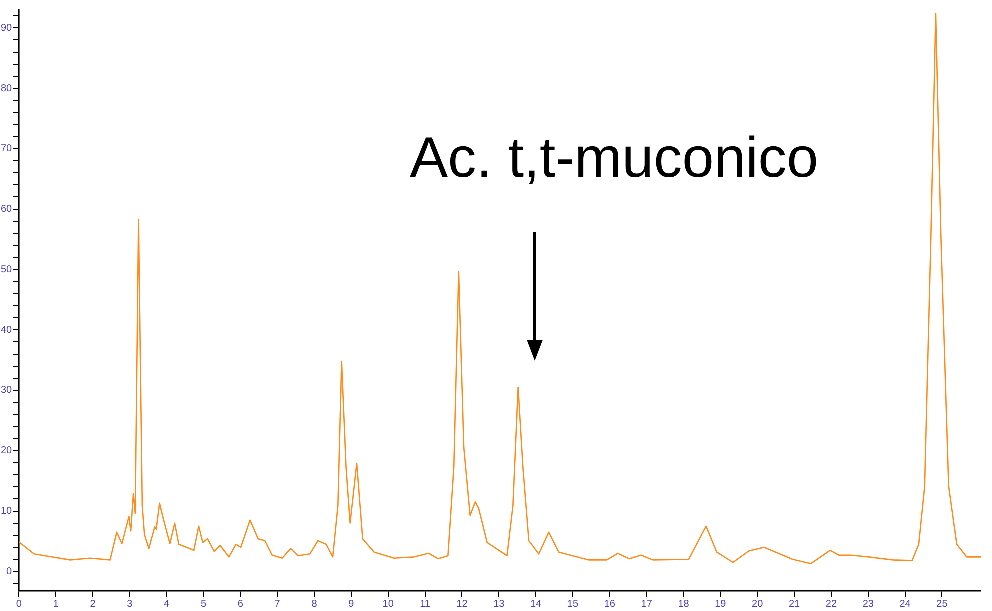 Image resolution: width=992 pixels, height=611 pixels. What do you see at coordinates (536, 604) in the screenshot?
I see `x-tick-label: 14` at bounding box center [536, 604].